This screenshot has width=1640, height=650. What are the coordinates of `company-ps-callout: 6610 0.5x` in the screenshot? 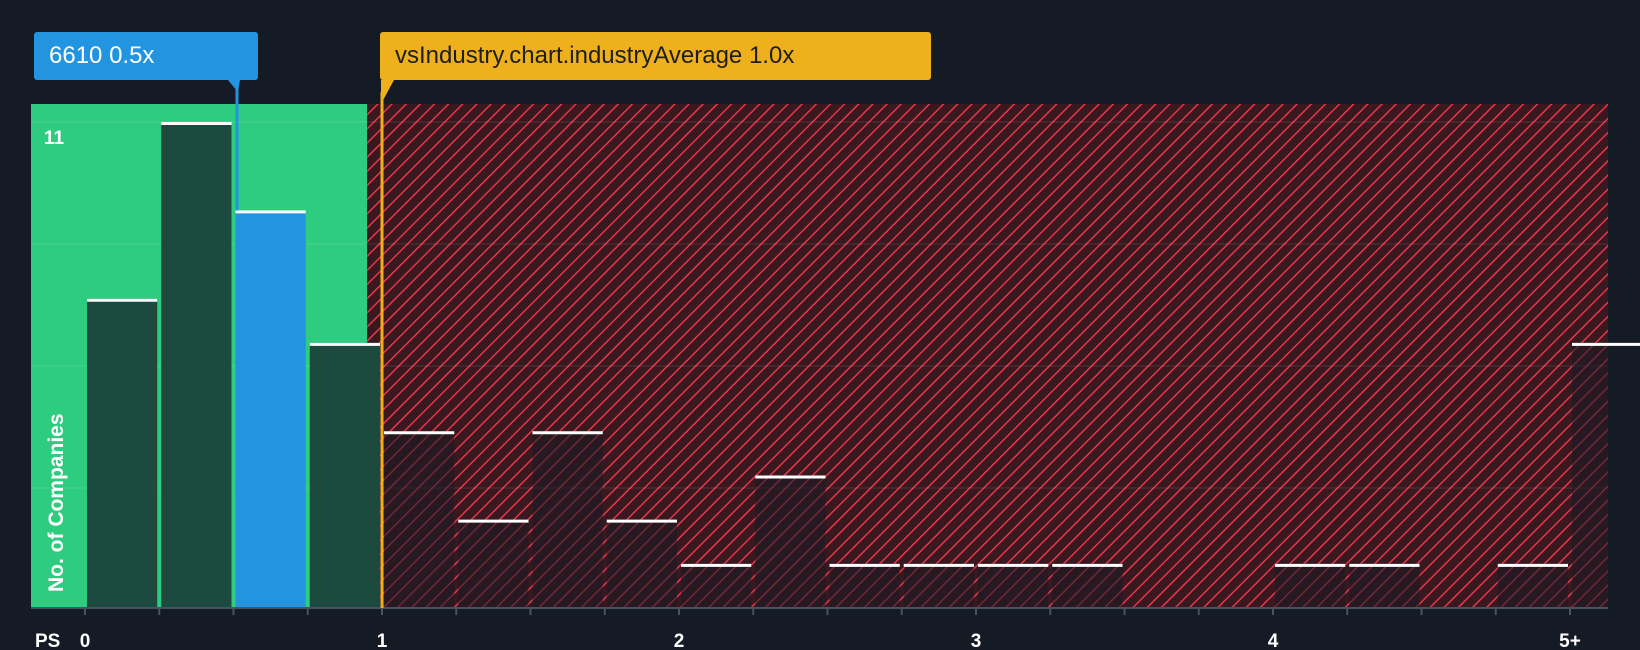 It's located at (146, 56).